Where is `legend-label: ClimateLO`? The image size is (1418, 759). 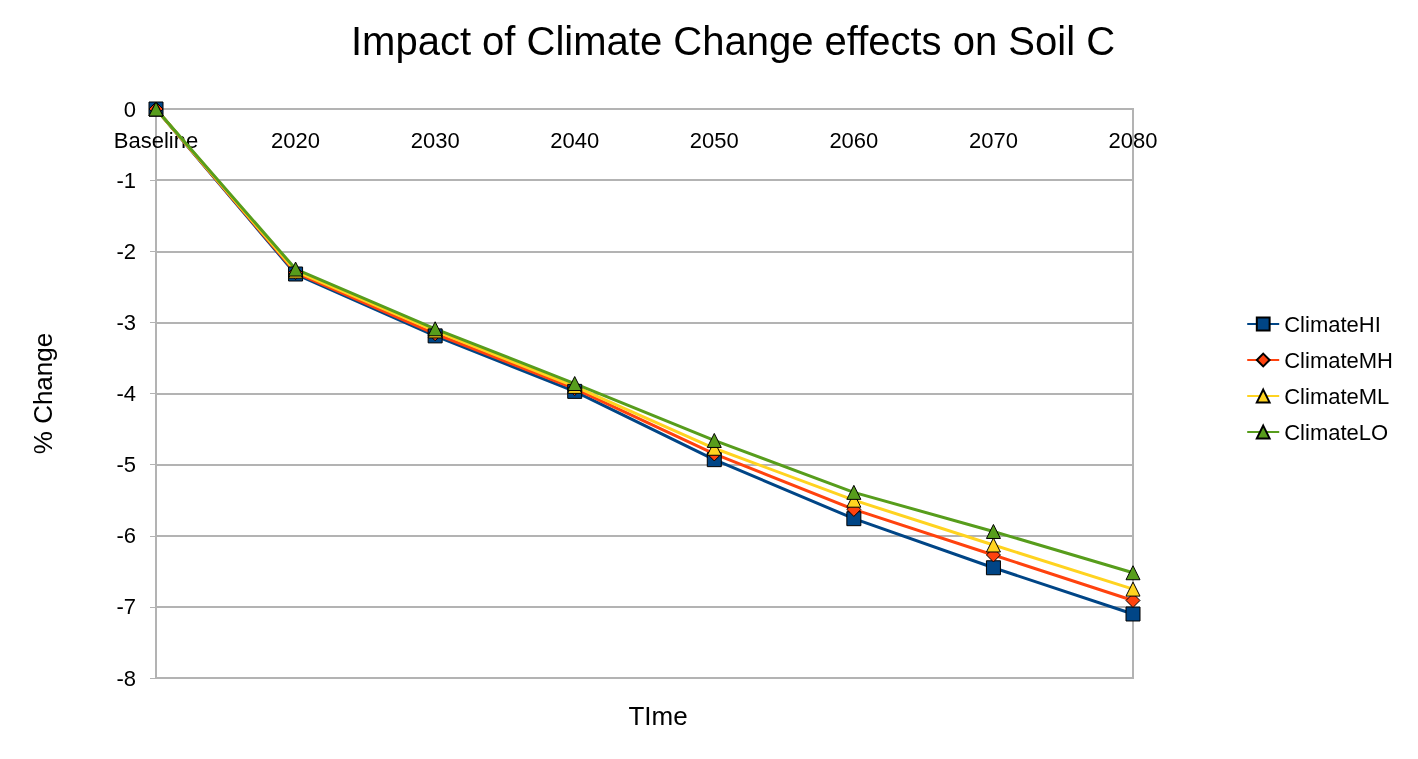 legend-label: ClimateLO is located at coordinates (1336, 432).